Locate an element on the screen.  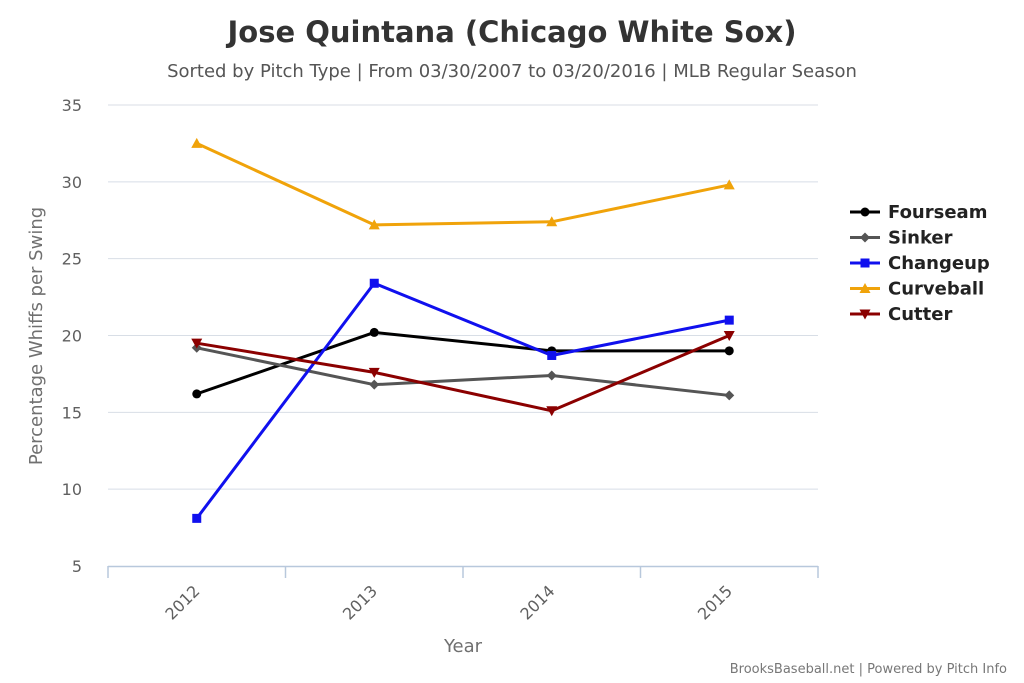
x-tick-label: 2015 is located at coordinates (715, 602).